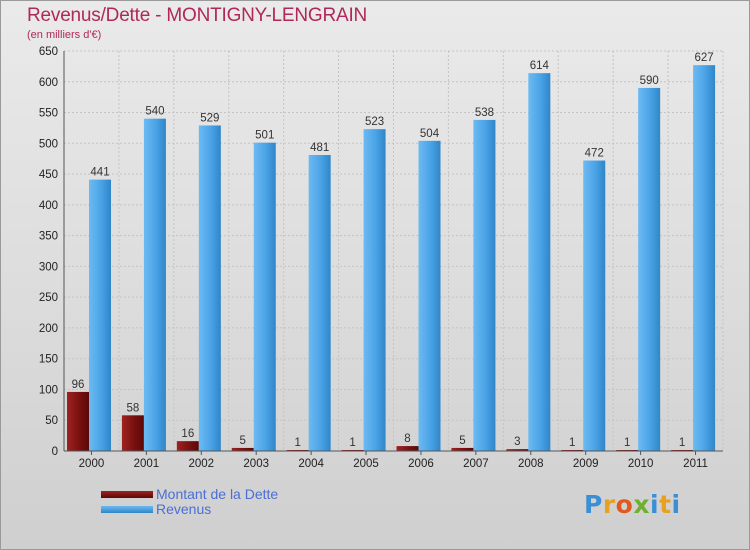  Describe the element at coordinates (539, 262) in the screenshot. I see `bar-revenus-2008` at that location.